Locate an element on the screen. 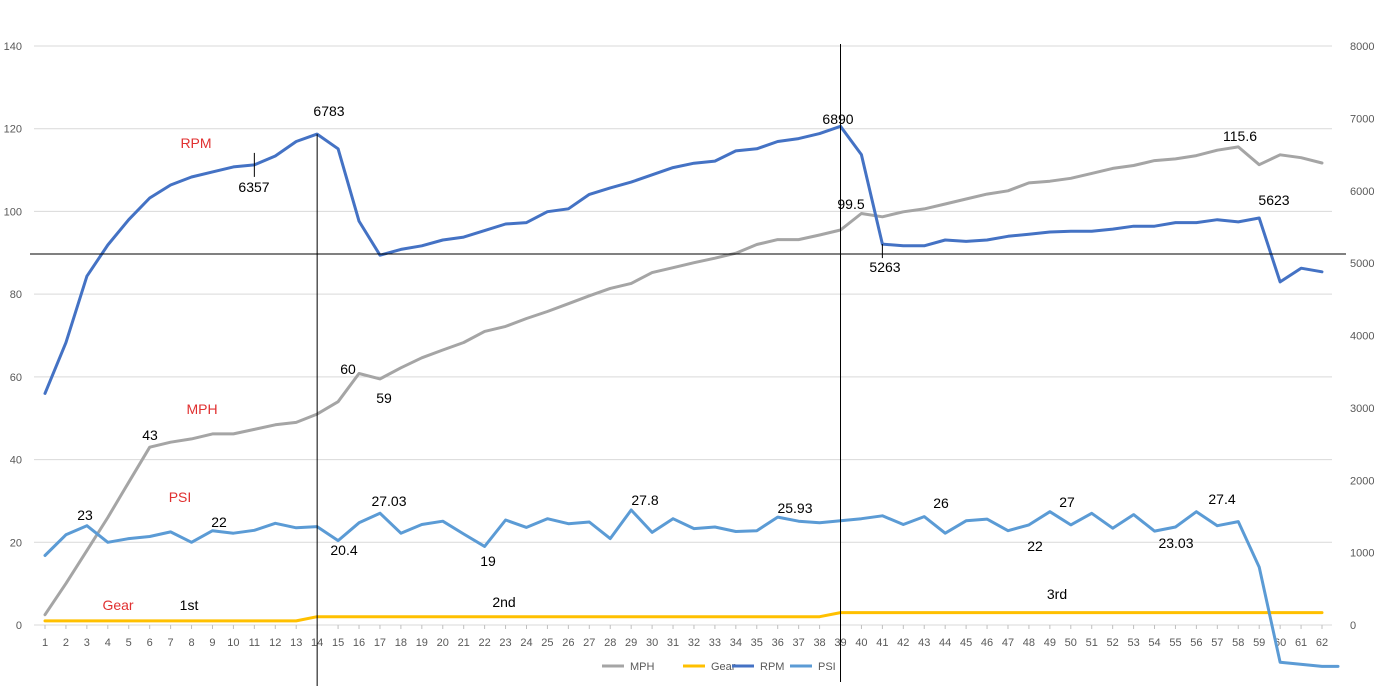  y-right-tick-label: 4000 is located at coordinates (1362, 337).